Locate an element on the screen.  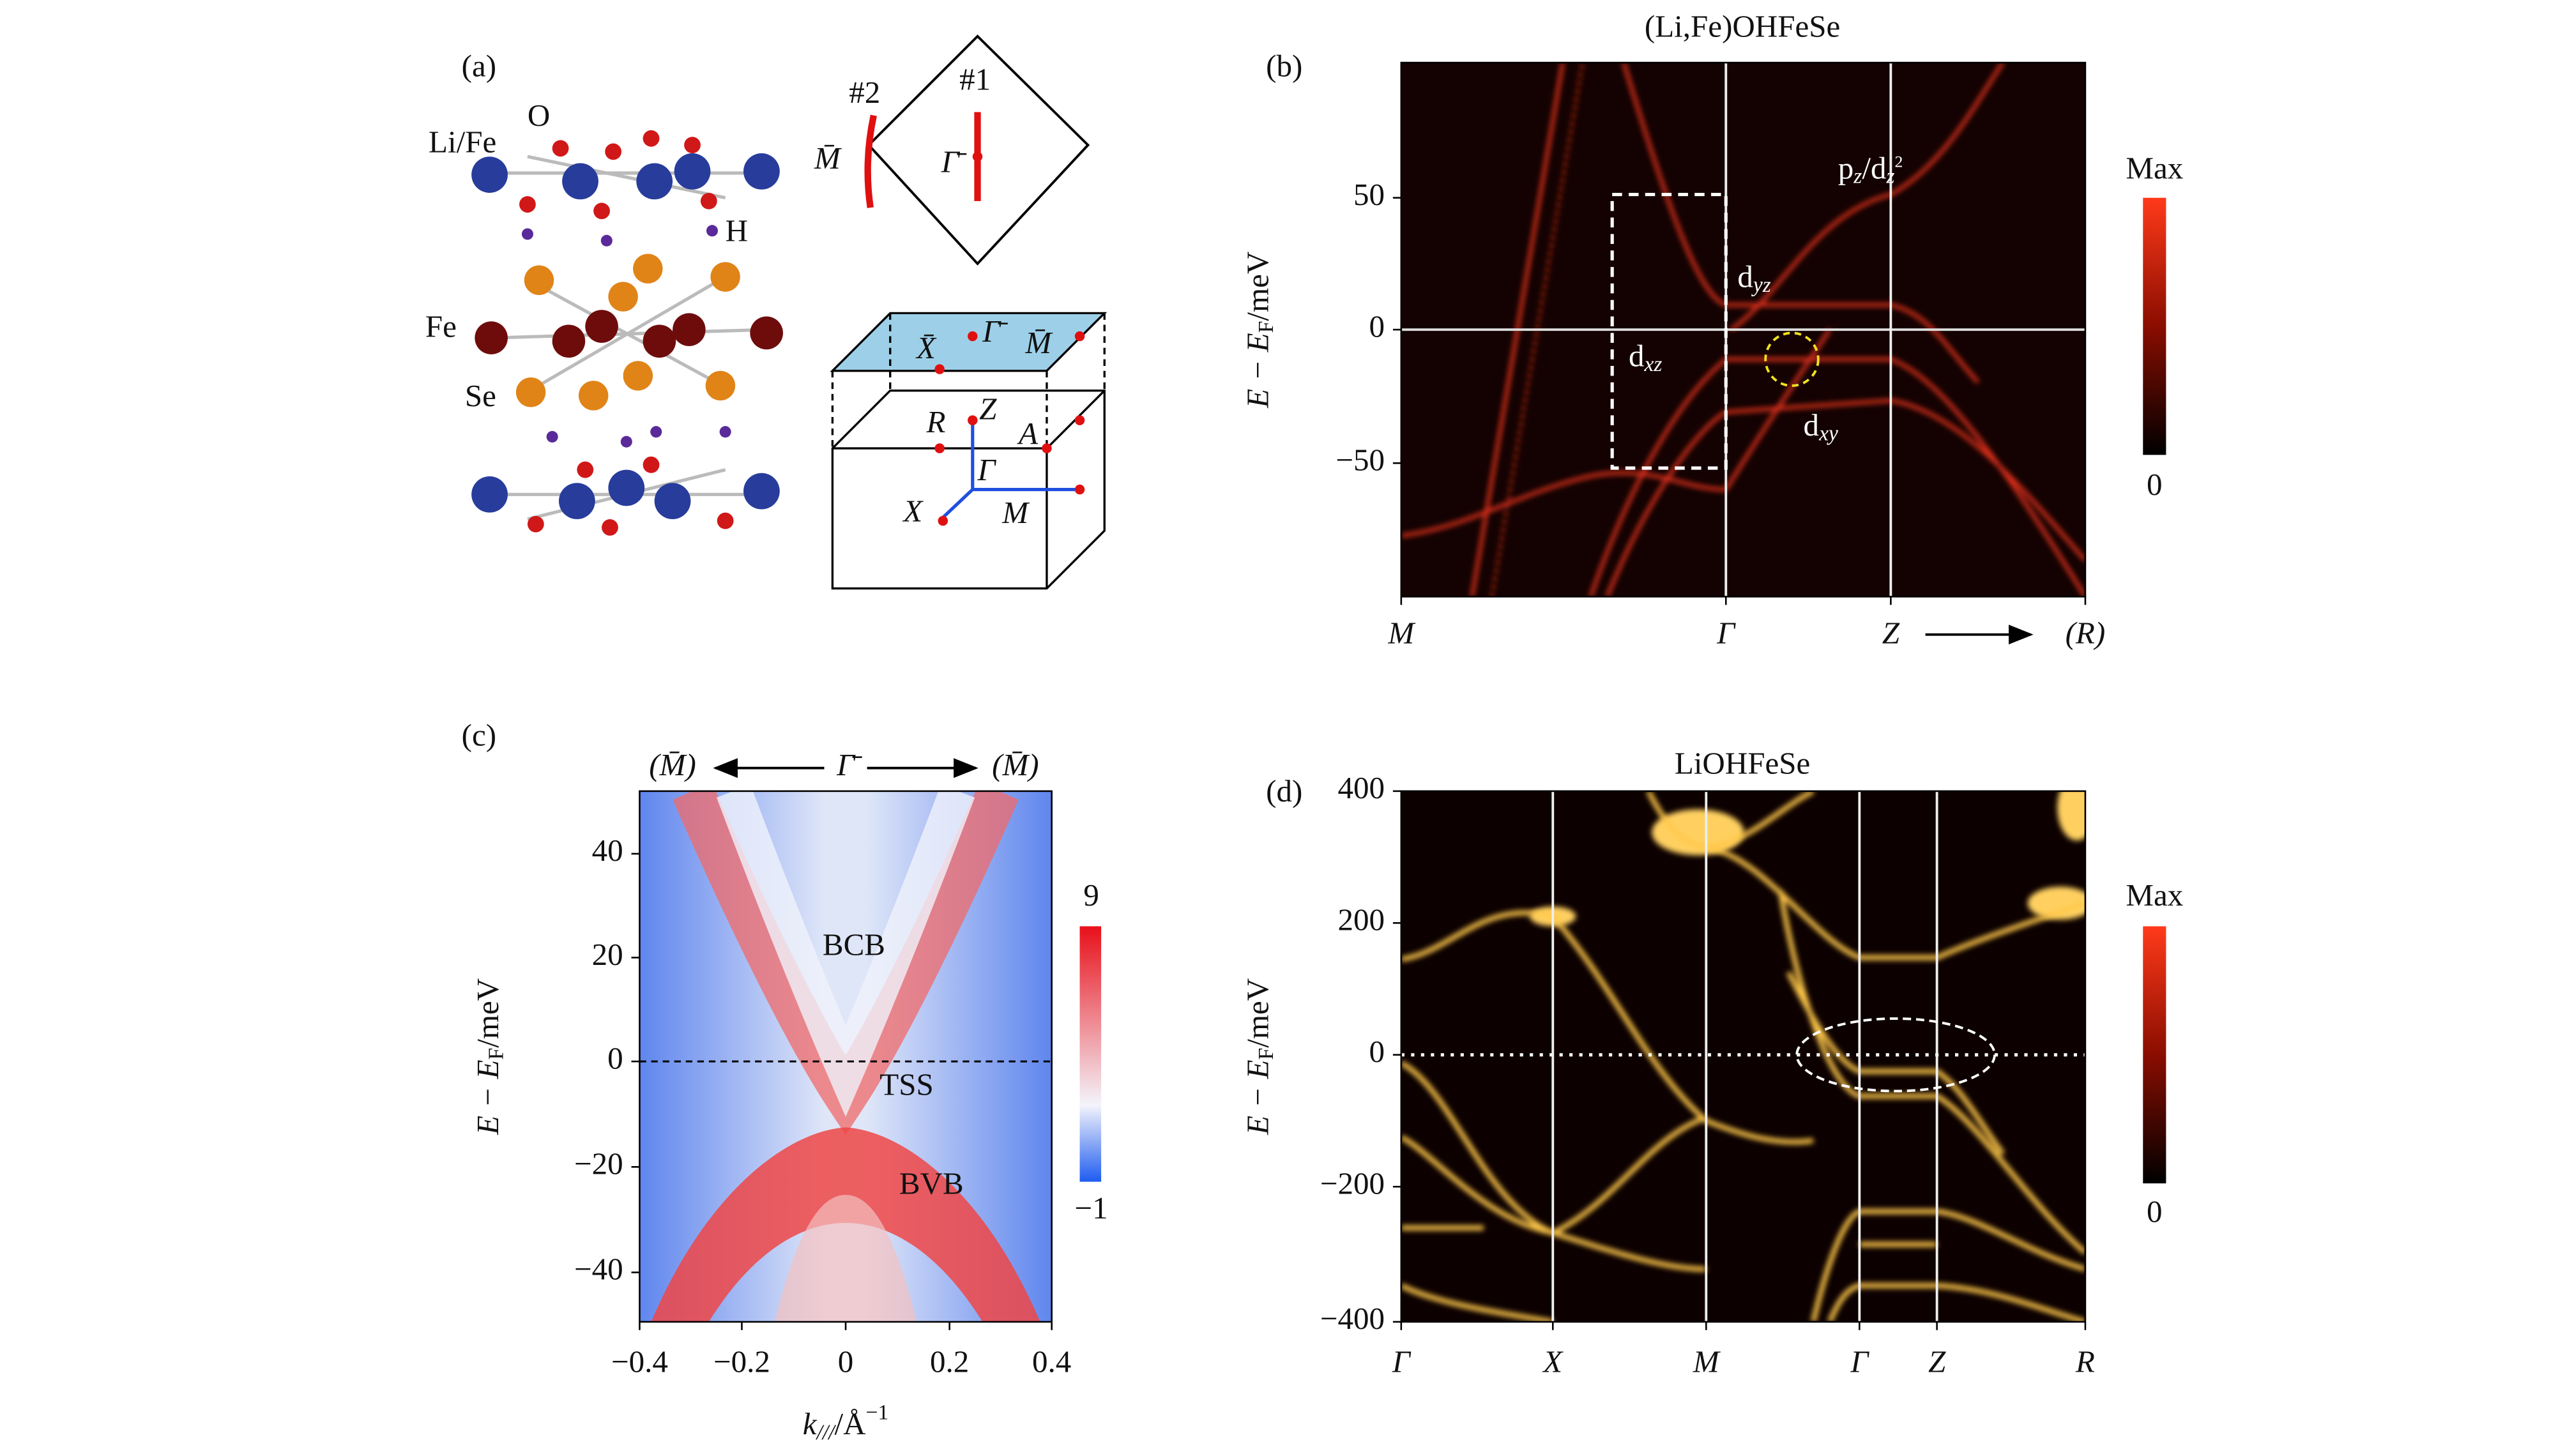
y-tick-label: −20 is located at coordinates (598, 1163).